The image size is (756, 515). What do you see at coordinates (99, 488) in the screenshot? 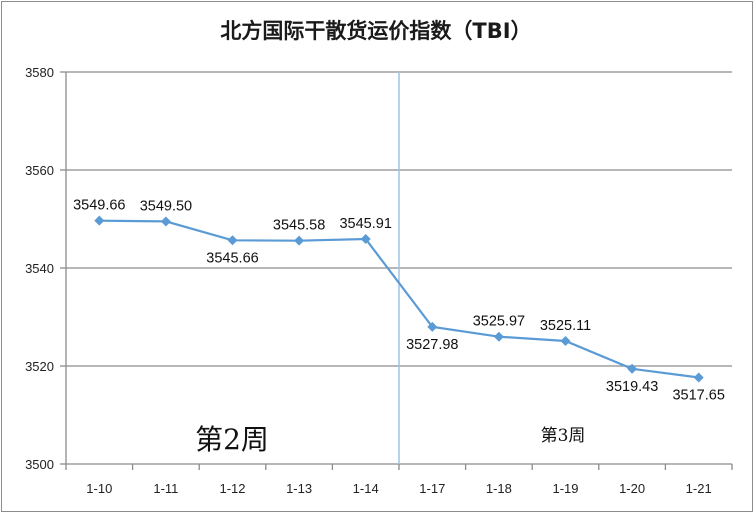
I see `x-tick-label: 1-10` at bounding box center [99, 488].